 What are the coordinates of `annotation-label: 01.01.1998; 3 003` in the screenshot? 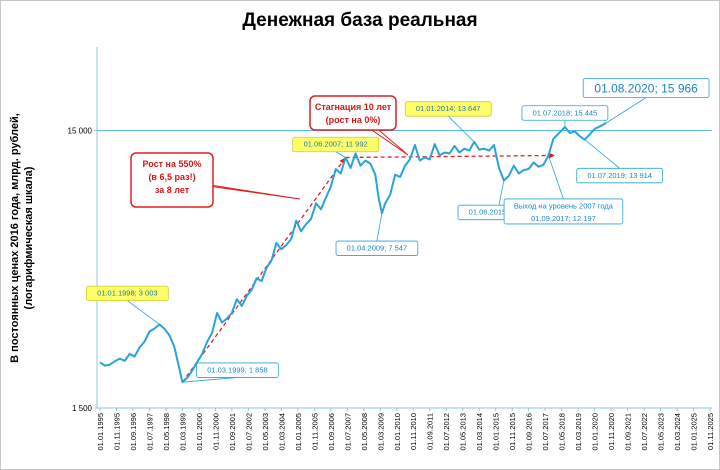 It's located at (127, 293).